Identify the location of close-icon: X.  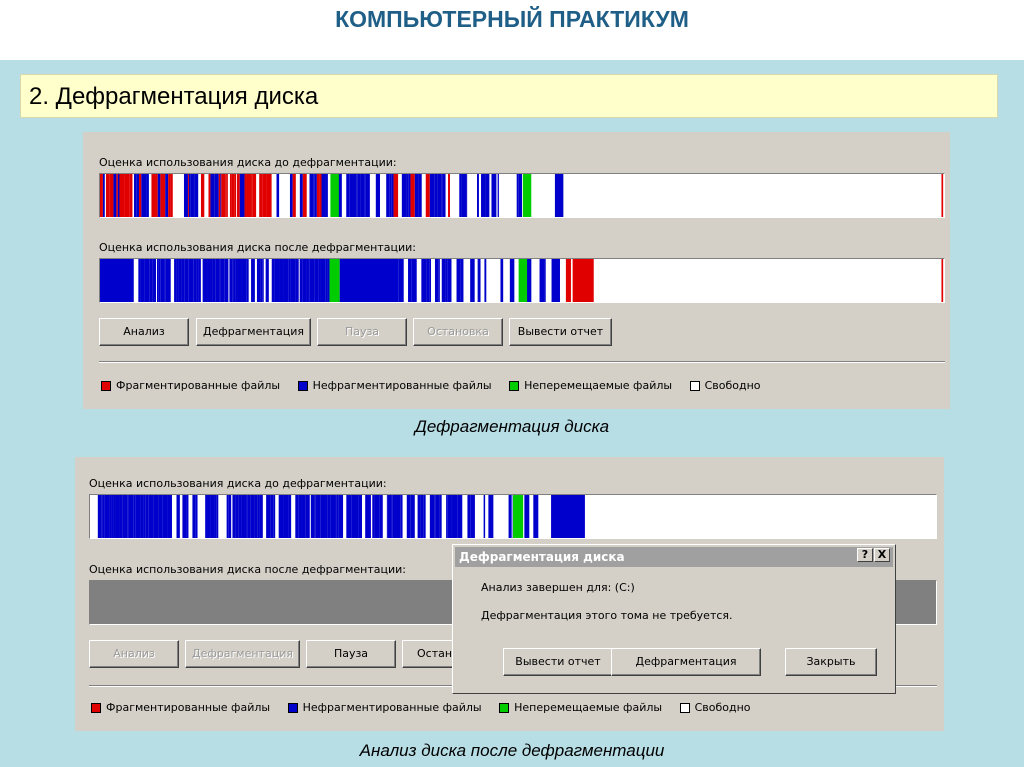
(882, 555).